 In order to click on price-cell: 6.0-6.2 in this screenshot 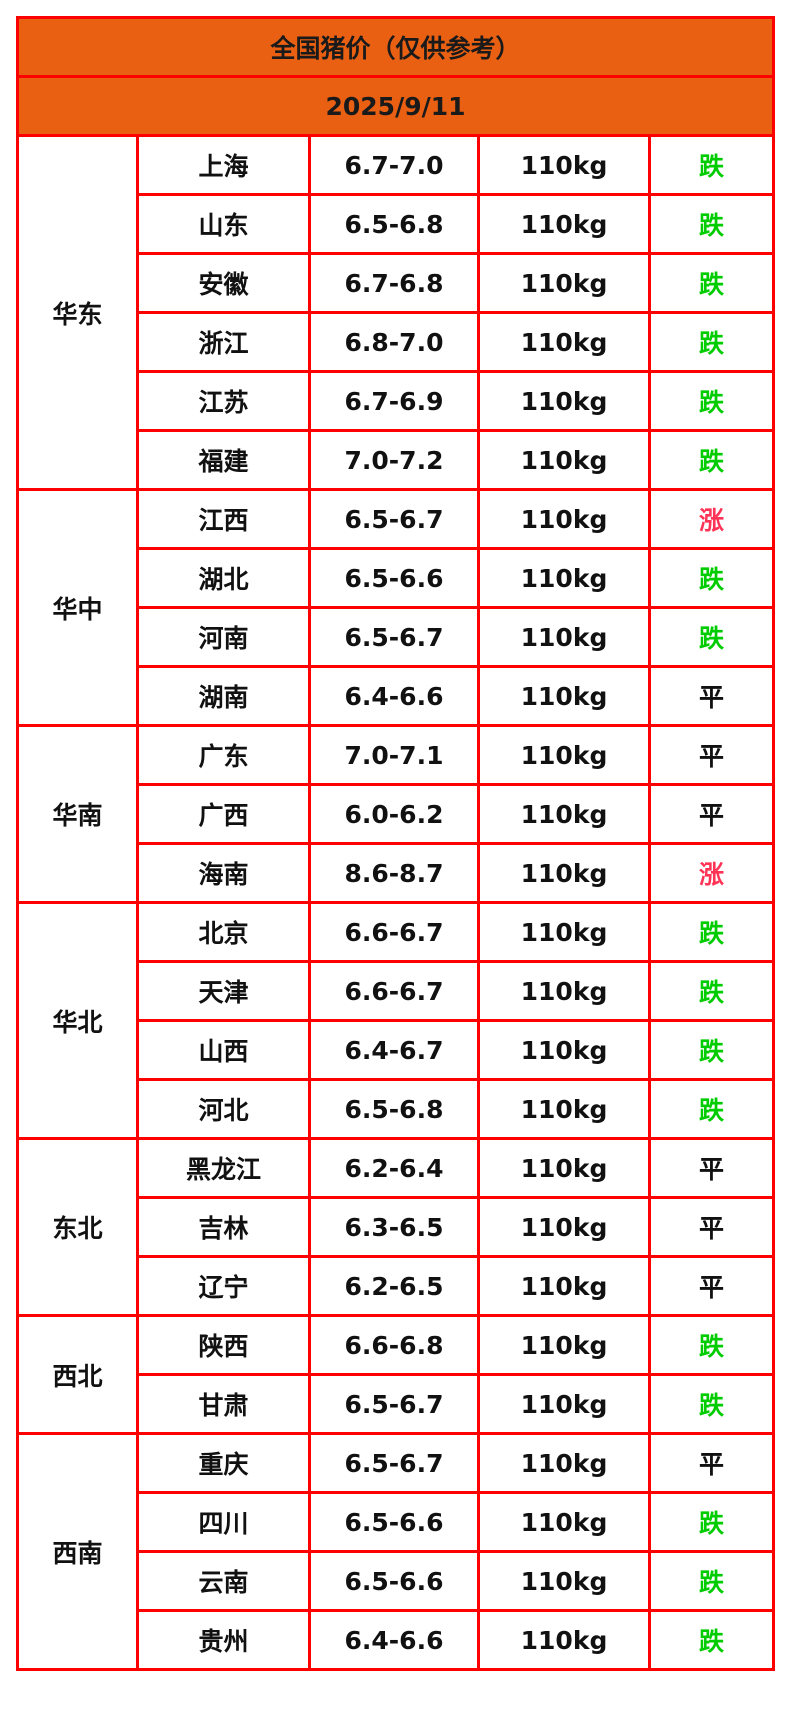, I will do `click(394, 814)`.